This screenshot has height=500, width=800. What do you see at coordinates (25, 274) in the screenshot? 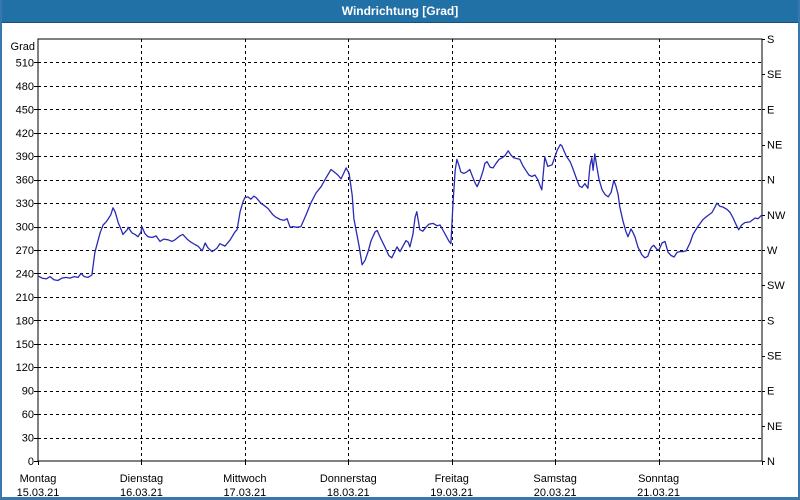
I see `y-left-tick-label: 240` at bounding box center [25, 274].